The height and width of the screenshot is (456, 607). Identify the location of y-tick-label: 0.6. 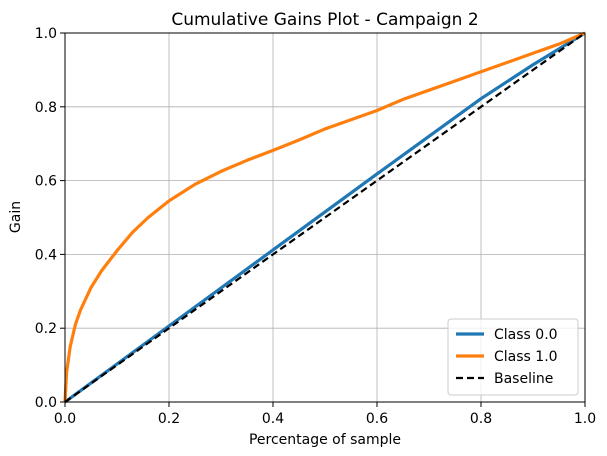
(46, 182).